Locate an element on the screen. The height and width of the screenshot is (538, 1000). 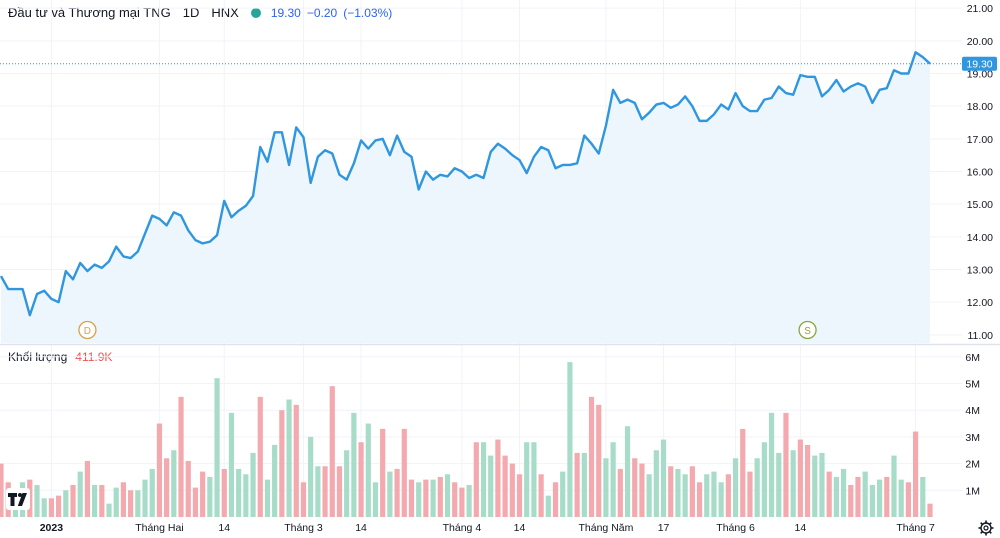
price-change-percent: (−1.03%) is located at coordinates (368, 12).